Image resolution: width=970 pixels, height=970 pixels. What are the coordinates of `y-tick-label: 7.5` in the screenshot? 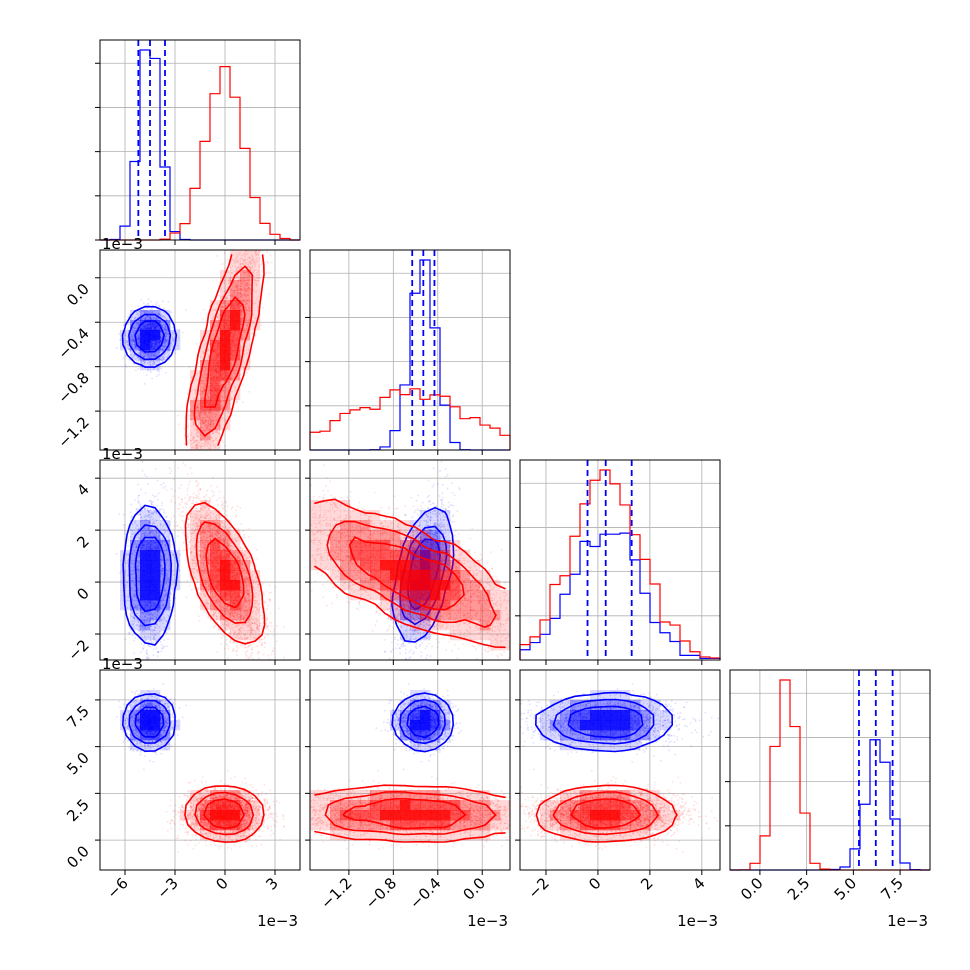 It's located at (78, 717).